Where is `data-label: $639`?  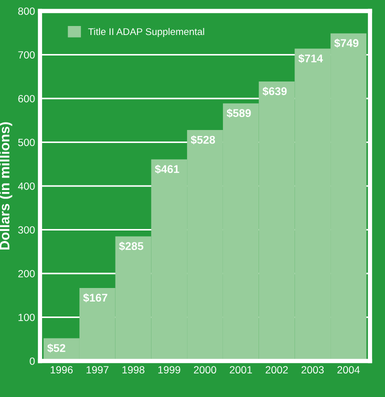
data-label: $639 is located at coordinates (274, 91).